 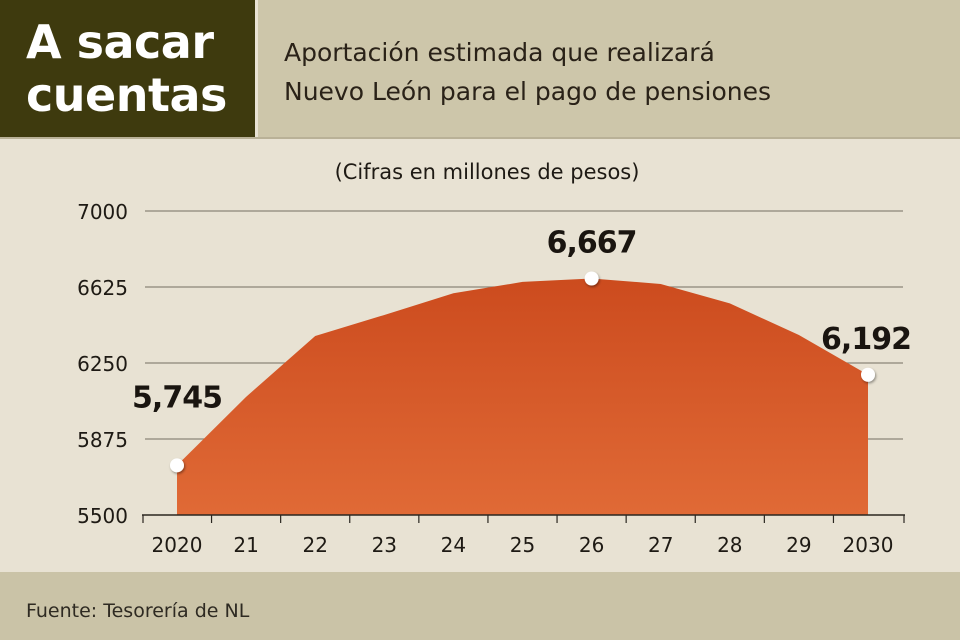 I want to click on x-tick-label: 2030, so click(x=868, y=545).